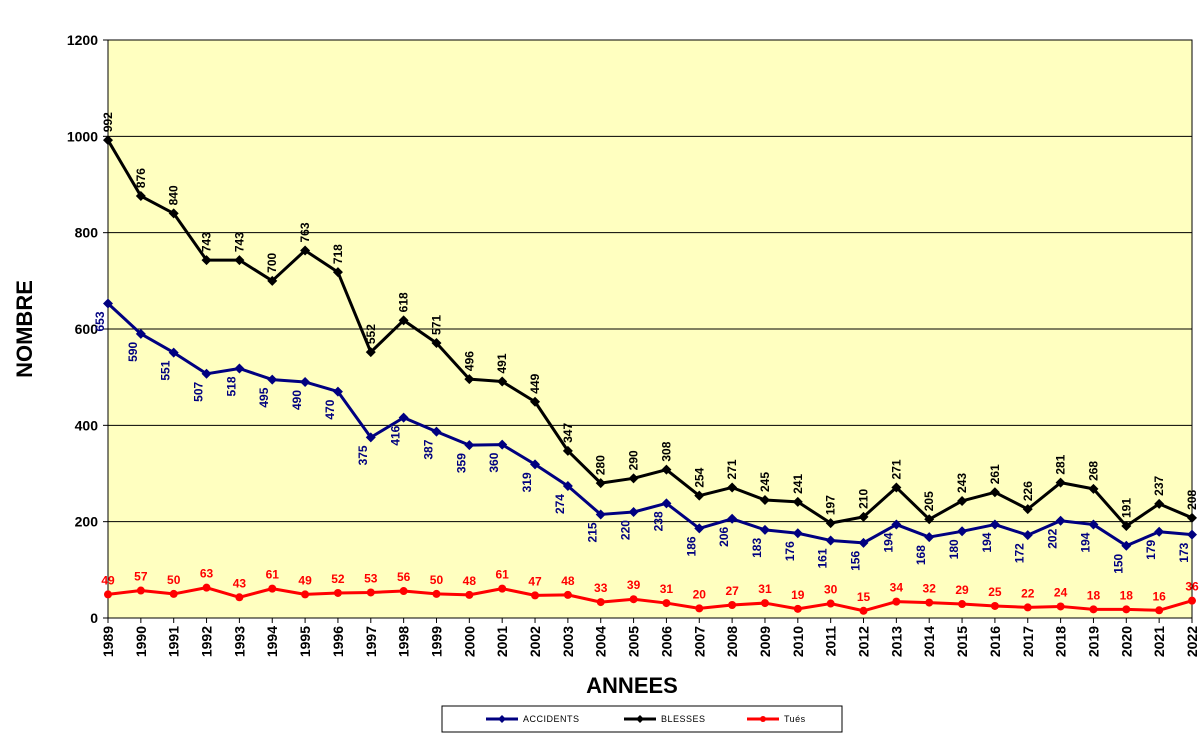  What do you see at coordinates (632, 685) in the screenshot?
I see `x-axis-title: ANNEES` at bounding box center [632, 685].